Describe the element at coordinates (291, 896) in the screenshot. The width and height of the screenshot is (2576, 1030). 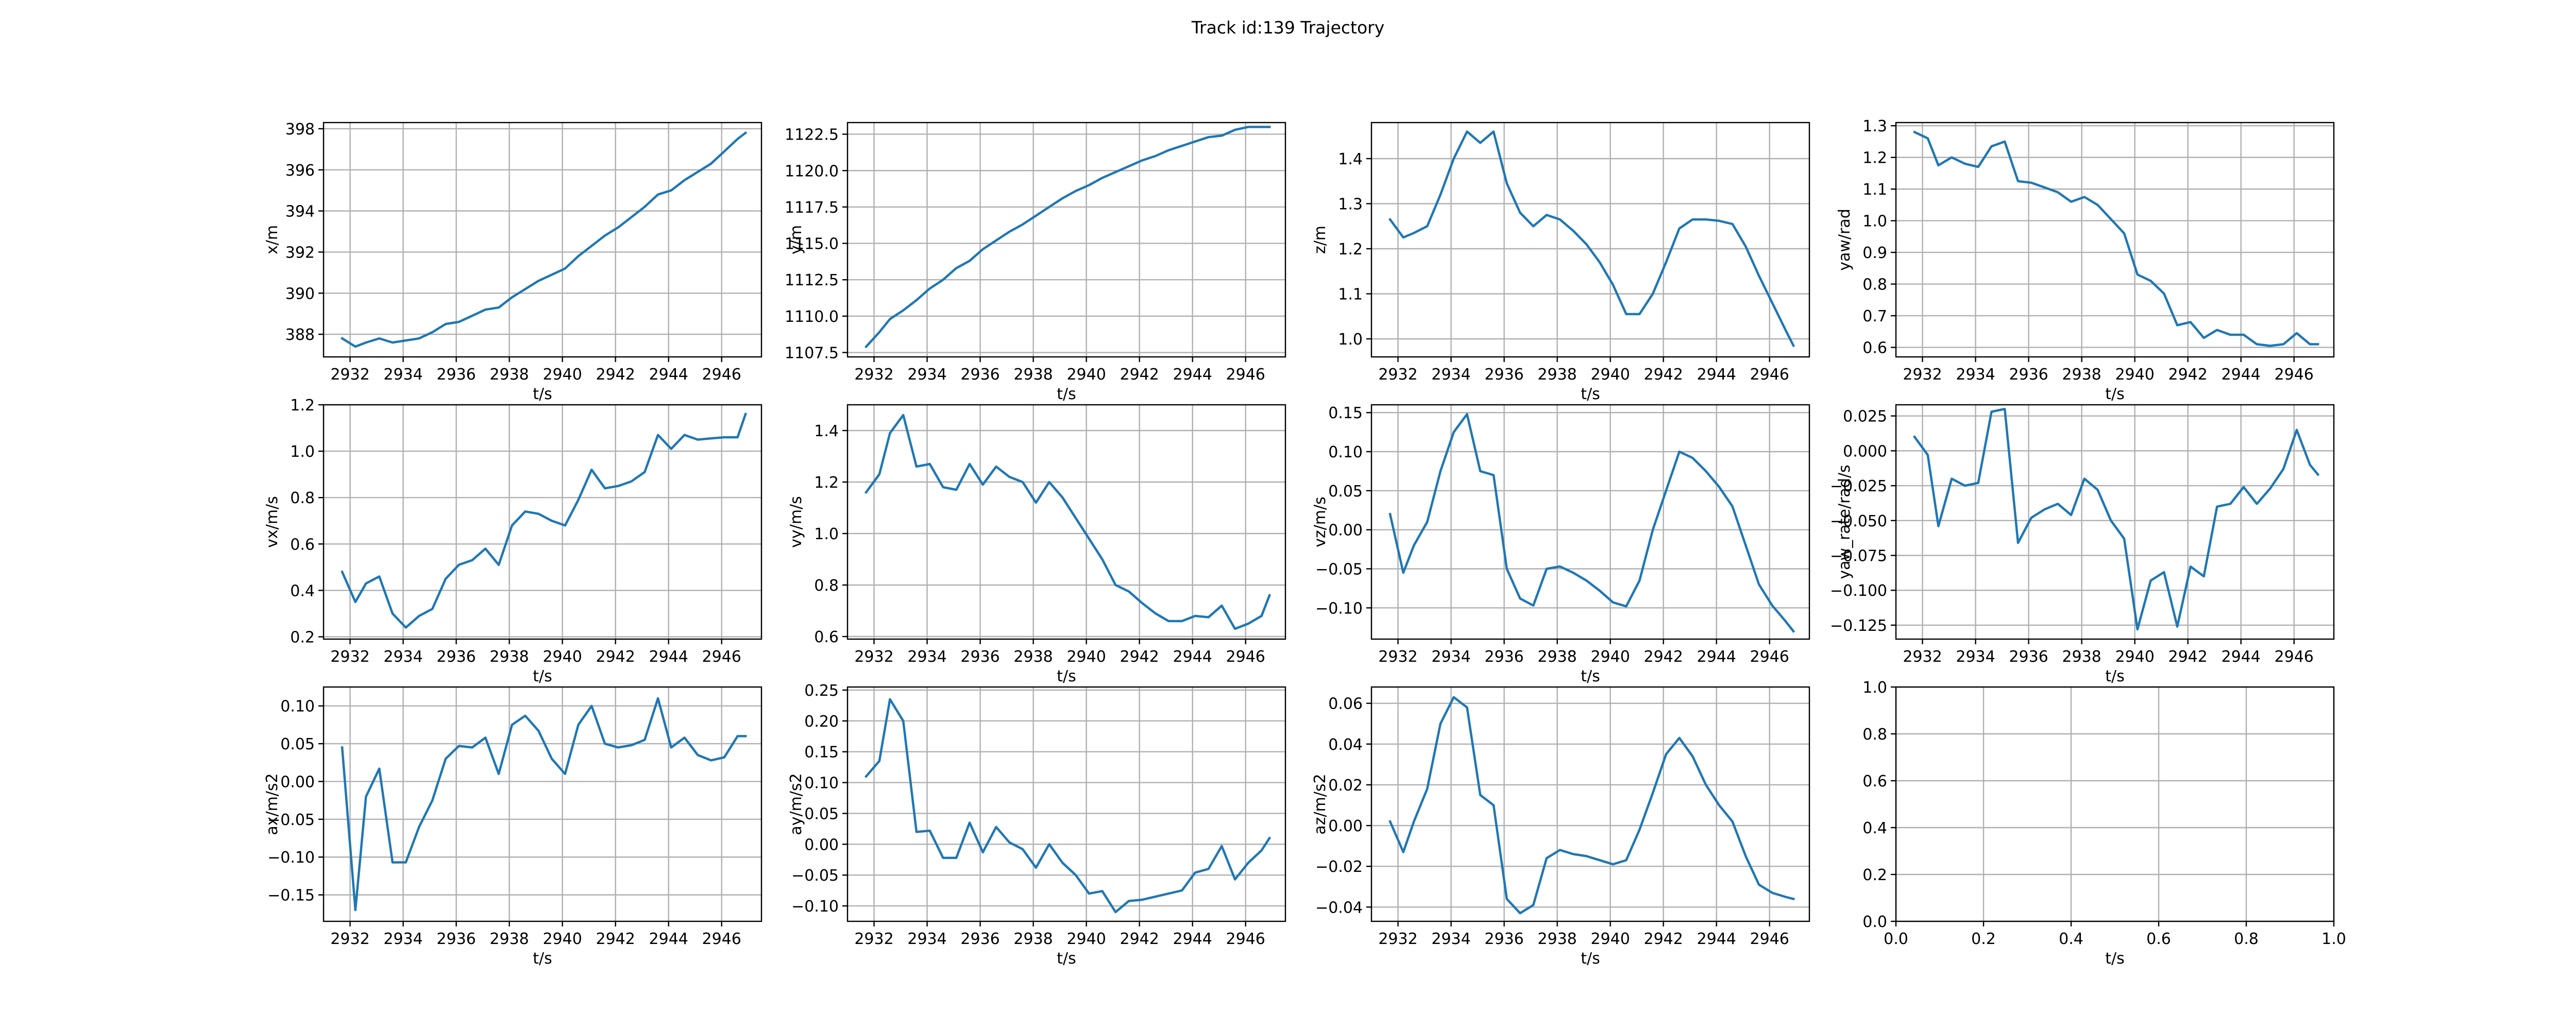
I see `y-tick-label: −0.15` at that location.